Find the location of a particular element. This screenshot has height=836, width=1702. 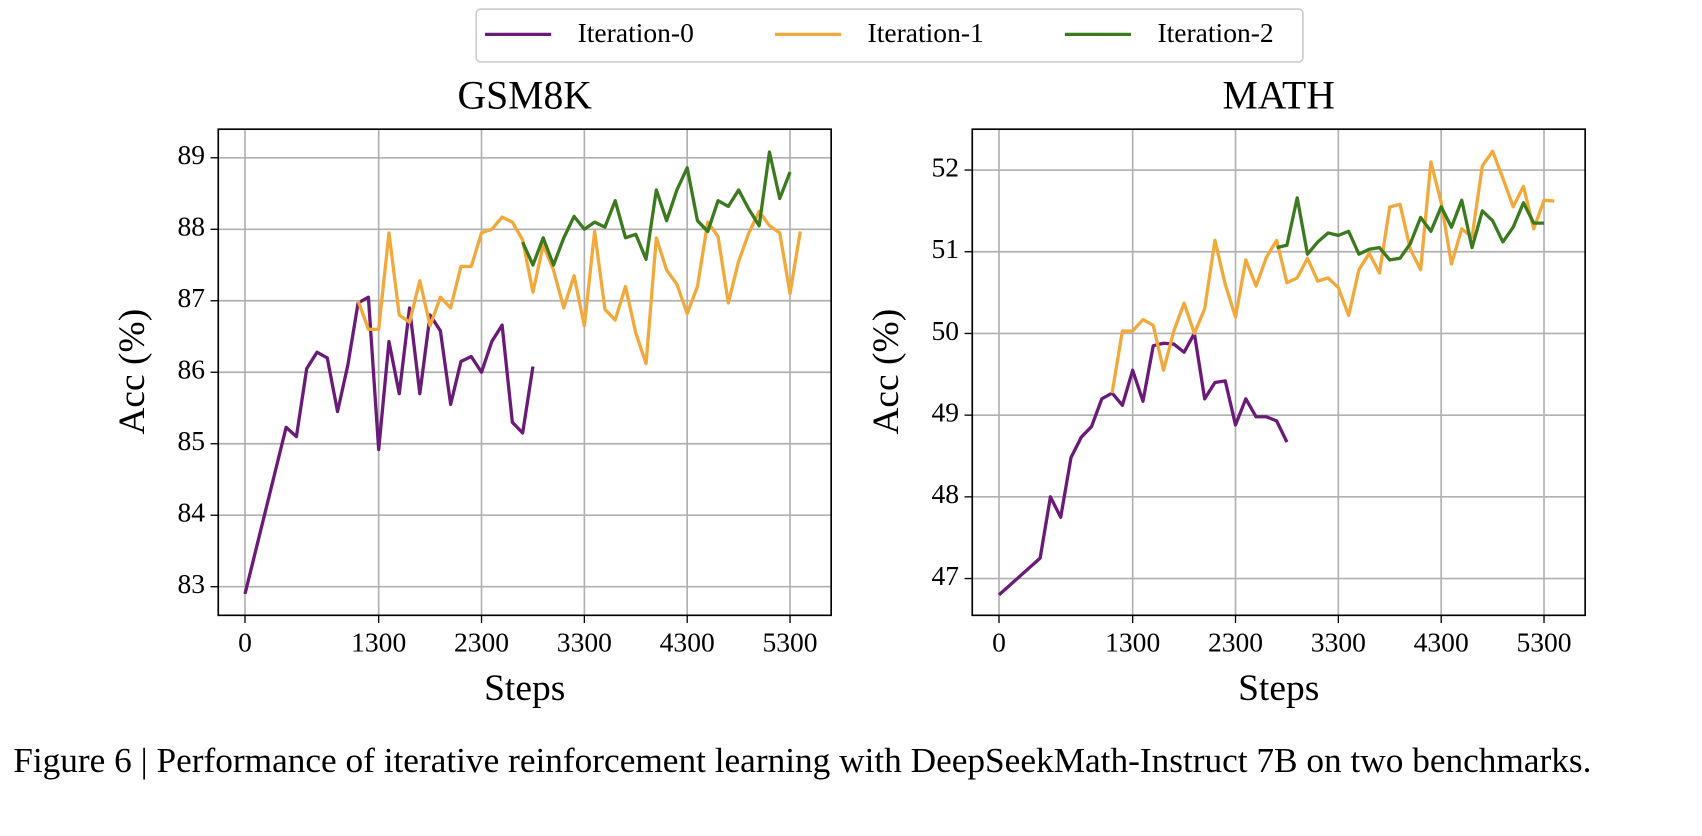

y-tick-label: 87 is located at coordinates (191, 297).